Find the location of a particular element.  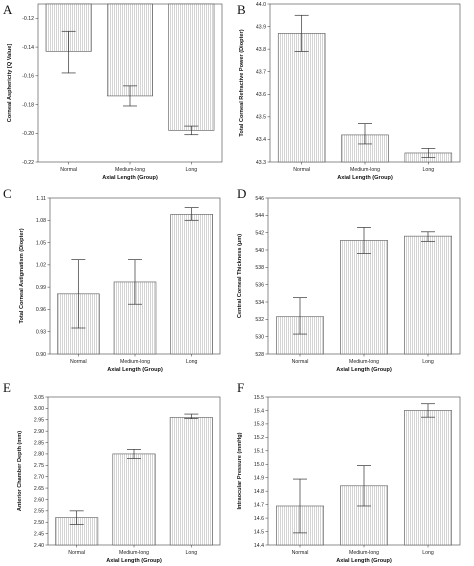

y-tick-label: 3.05 is located at coordinates (39, 398).